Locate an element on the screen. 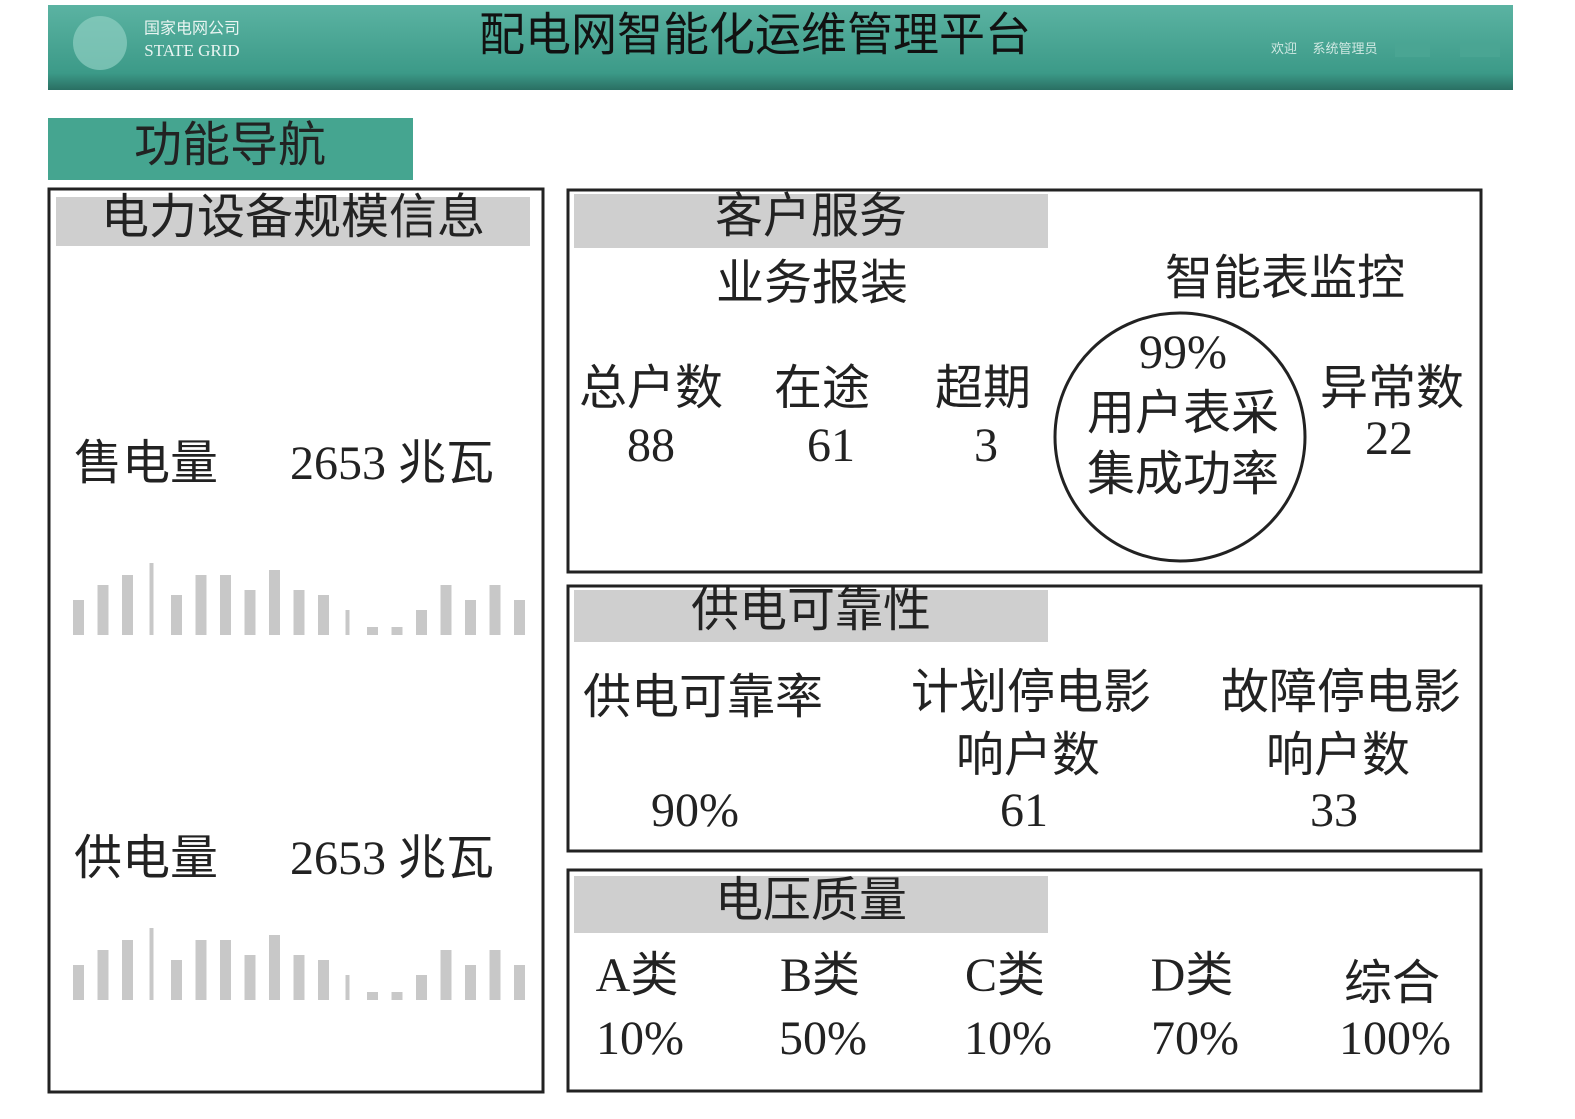 Image resolution: width=1575 pixels, height=1119 pixels. metric-label: A类 is located at coordinates (637, 975).